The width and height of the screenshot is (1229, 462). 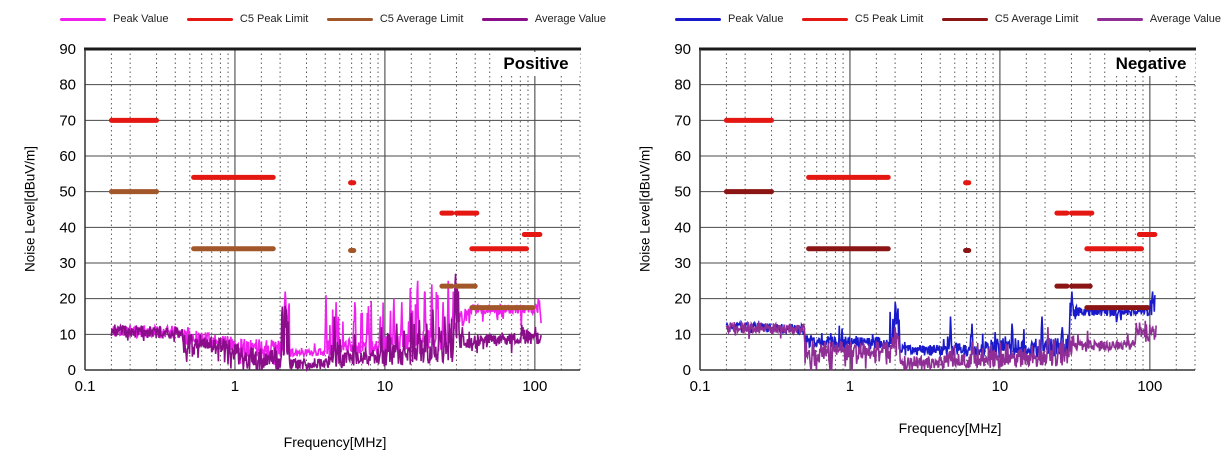 I want to click on chart-title: Positive, so click(x=536, y=64).